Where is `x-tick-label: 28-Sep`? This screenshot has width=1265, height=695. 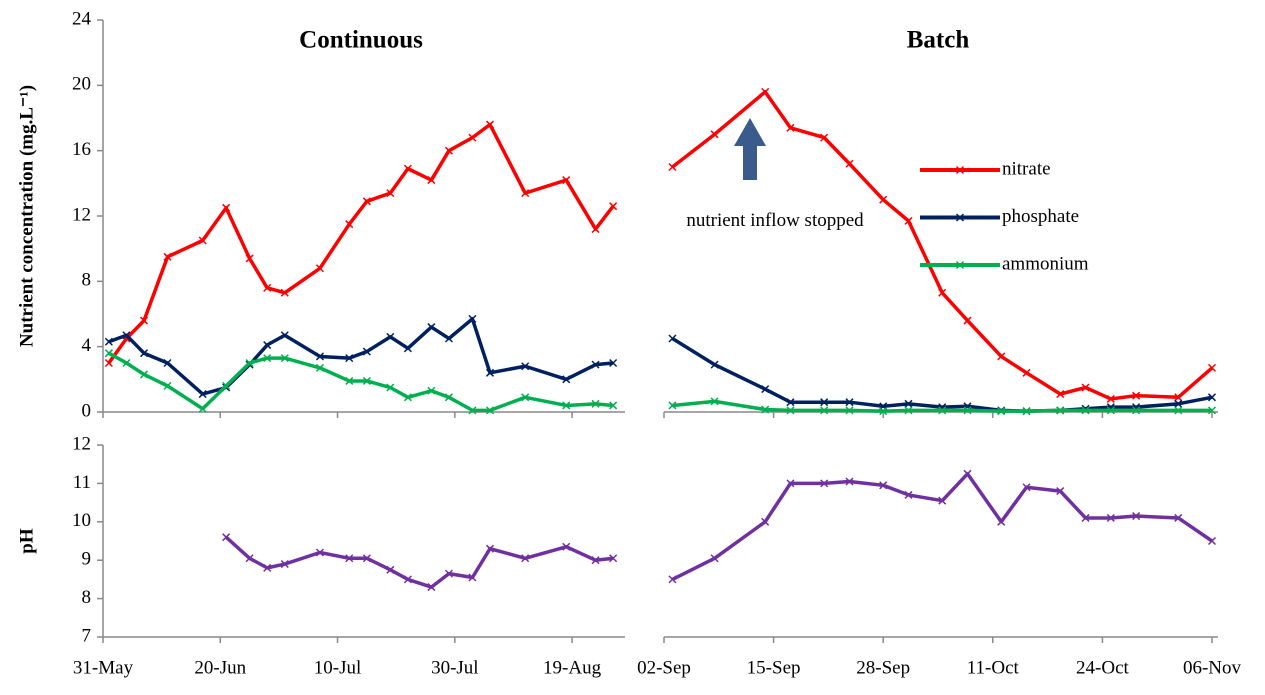 x-tick-label: 28-Sep is located at coordinates (883, 667).